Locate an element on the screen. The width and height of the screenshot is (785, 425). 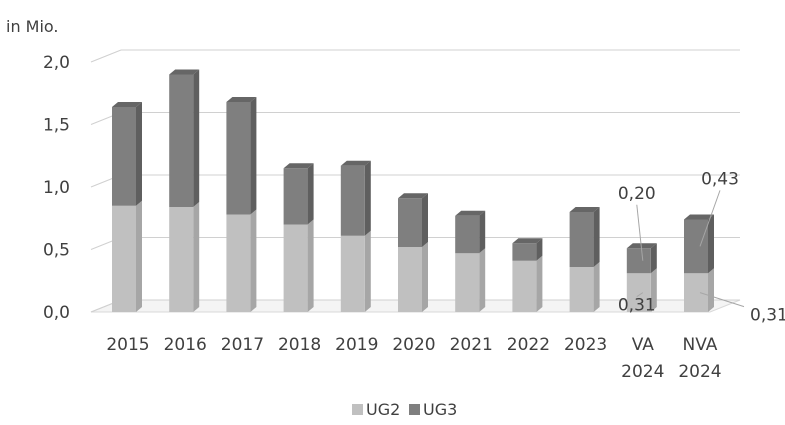
data-labels: 0,20 0,31 0,43 0,31 is located at coordinates (701, 247).